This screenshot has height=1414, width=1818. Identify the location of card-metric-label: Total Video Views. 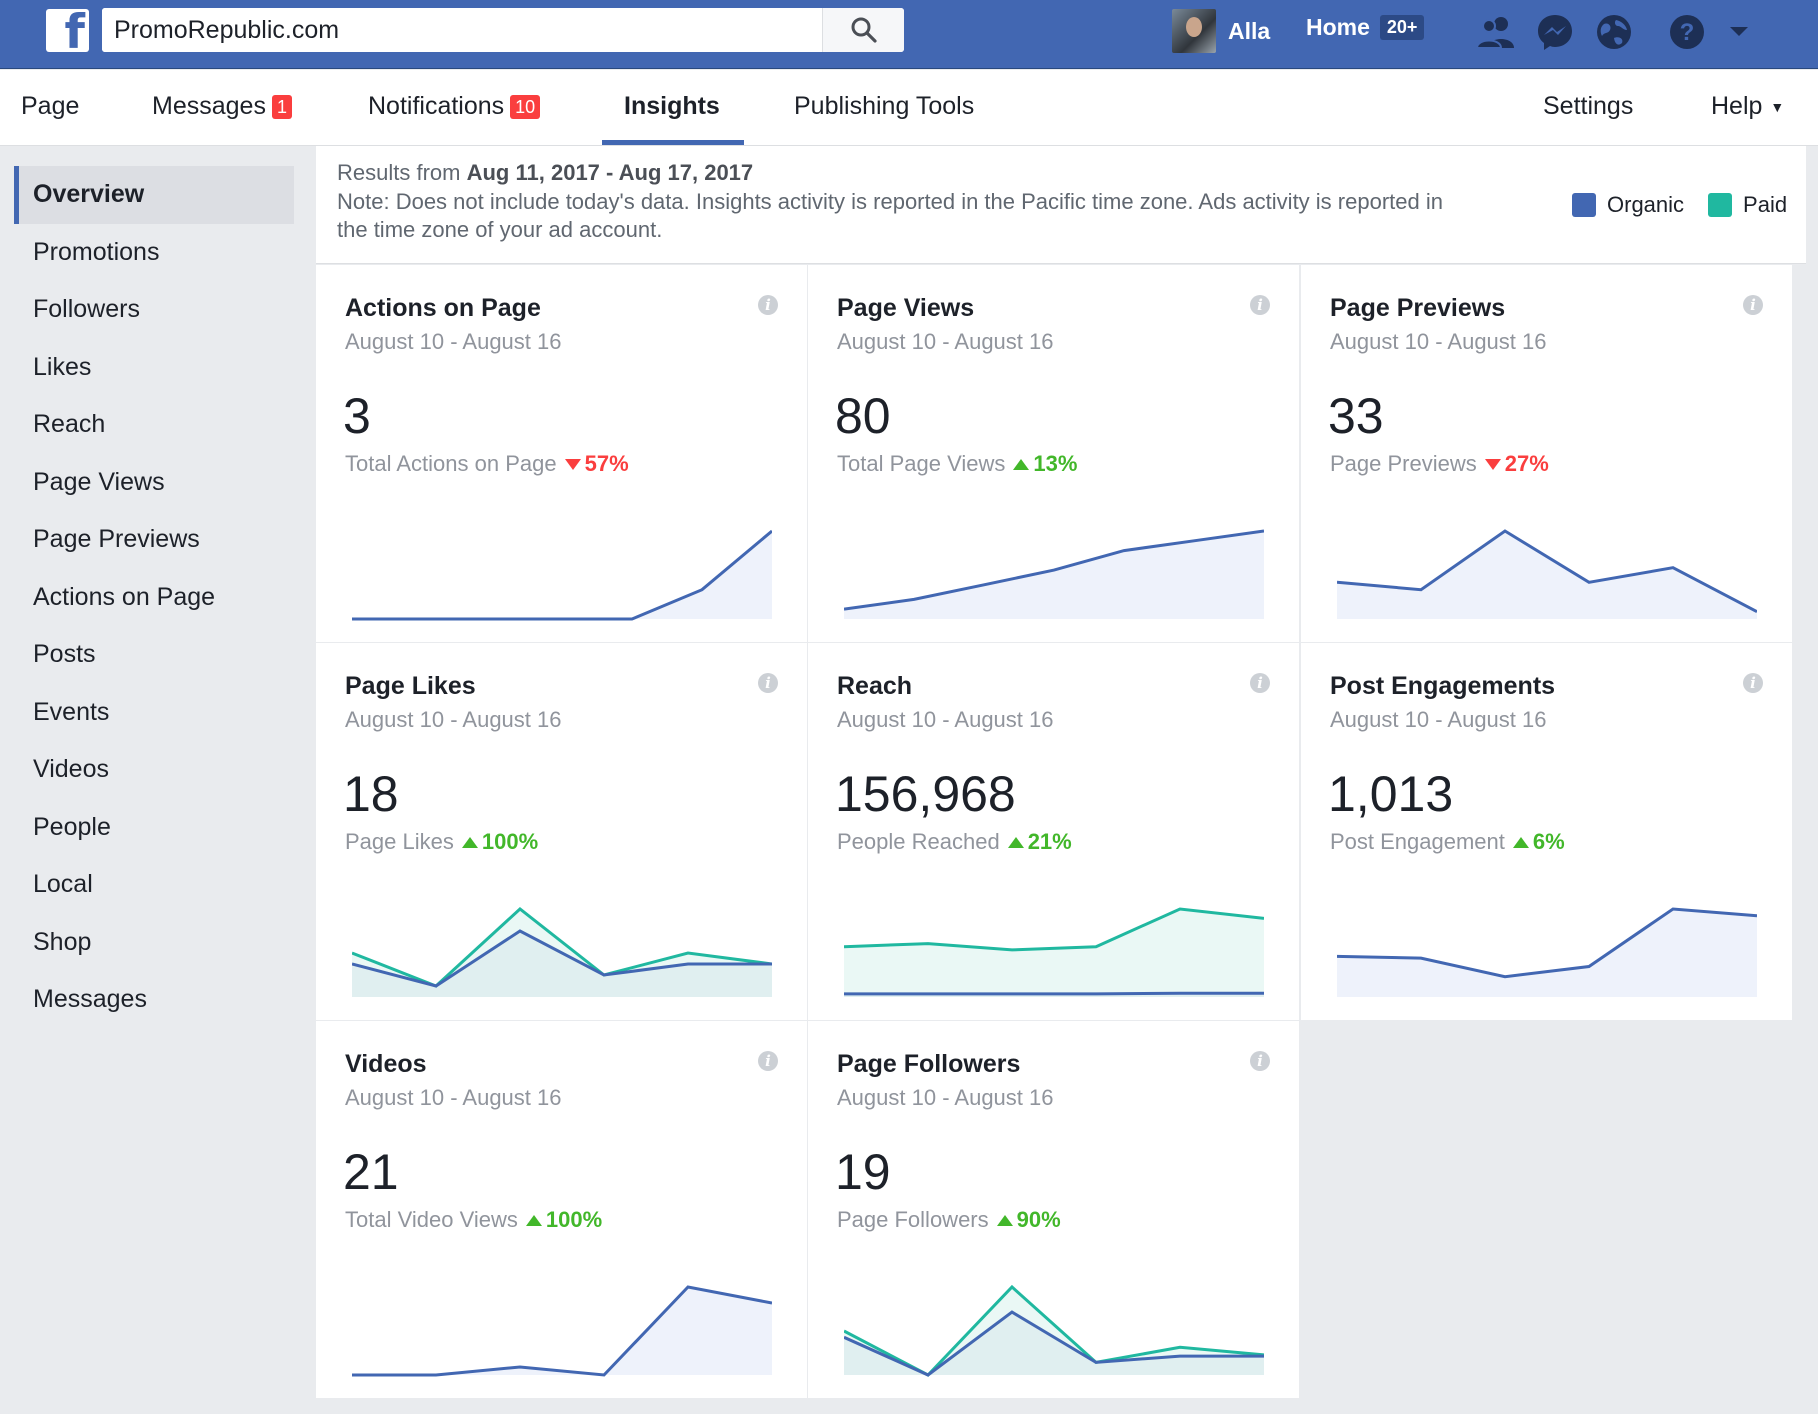
(431, 1219).